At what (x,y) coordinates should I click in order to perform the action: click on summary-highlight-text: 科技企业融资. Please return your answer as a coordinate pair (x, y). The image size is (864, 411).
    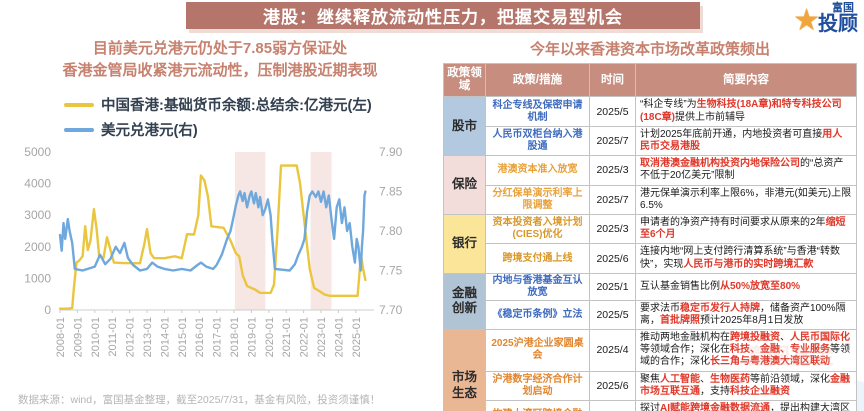
    Looking at the image, I should click on (760, 391).